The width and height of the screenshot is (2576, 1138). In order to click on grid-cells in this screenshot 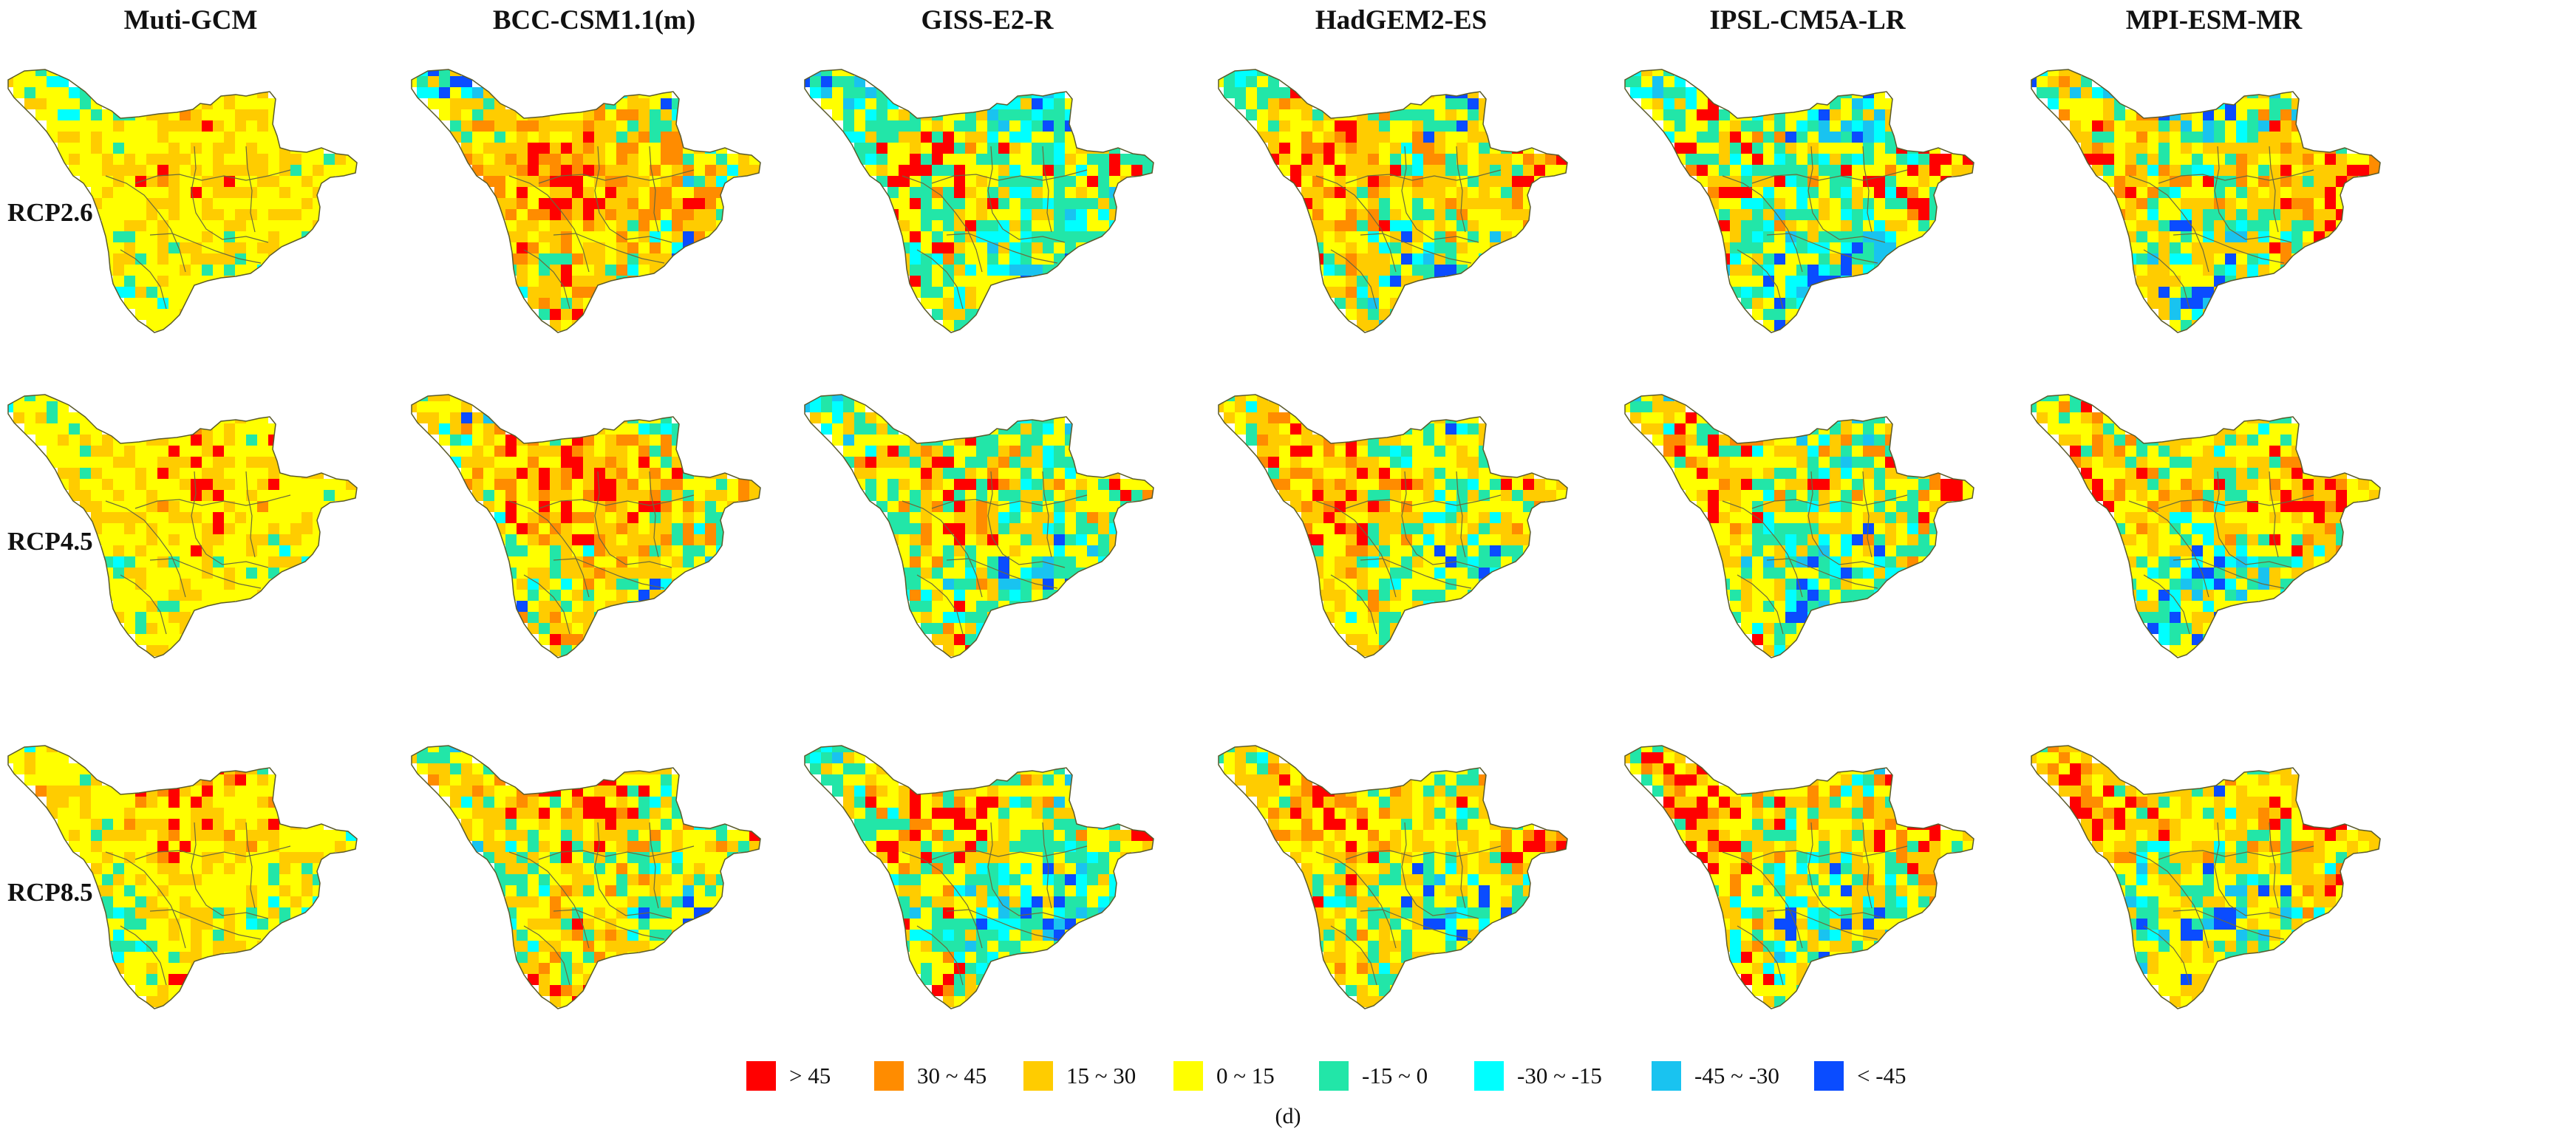, I will do `click(979, 200)`.